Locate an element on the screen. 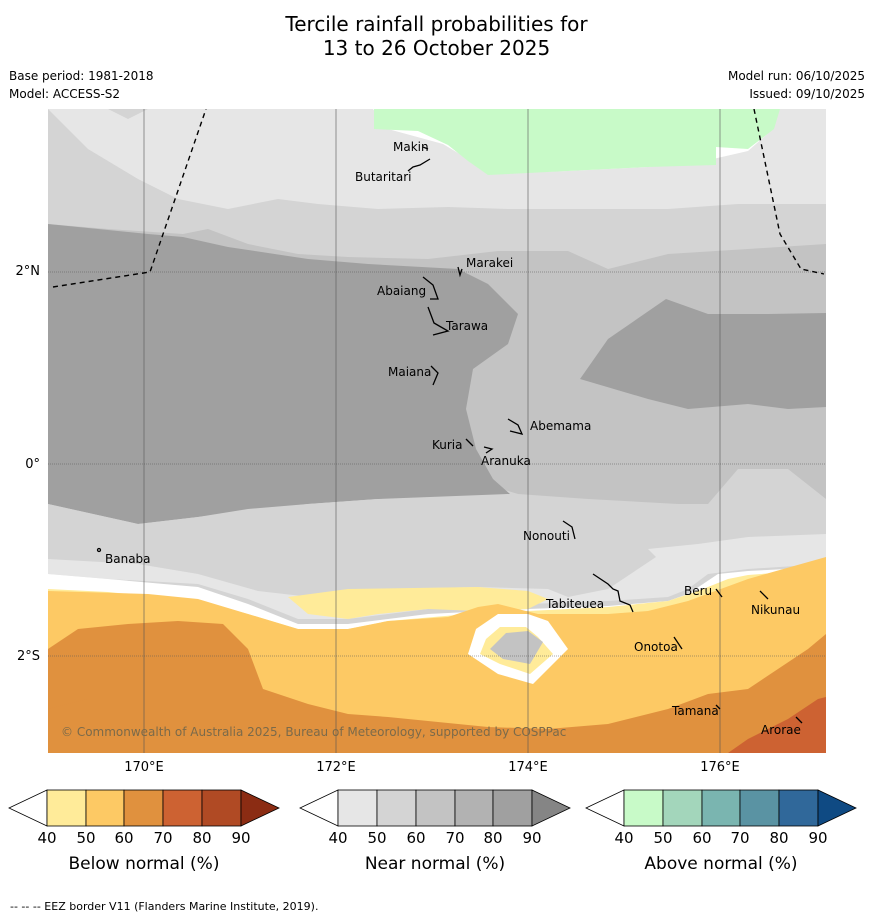 Image resolution: width=873 pixels, height=919 pixels. lat-label-0: 0° is located at coordinates (32, 464).